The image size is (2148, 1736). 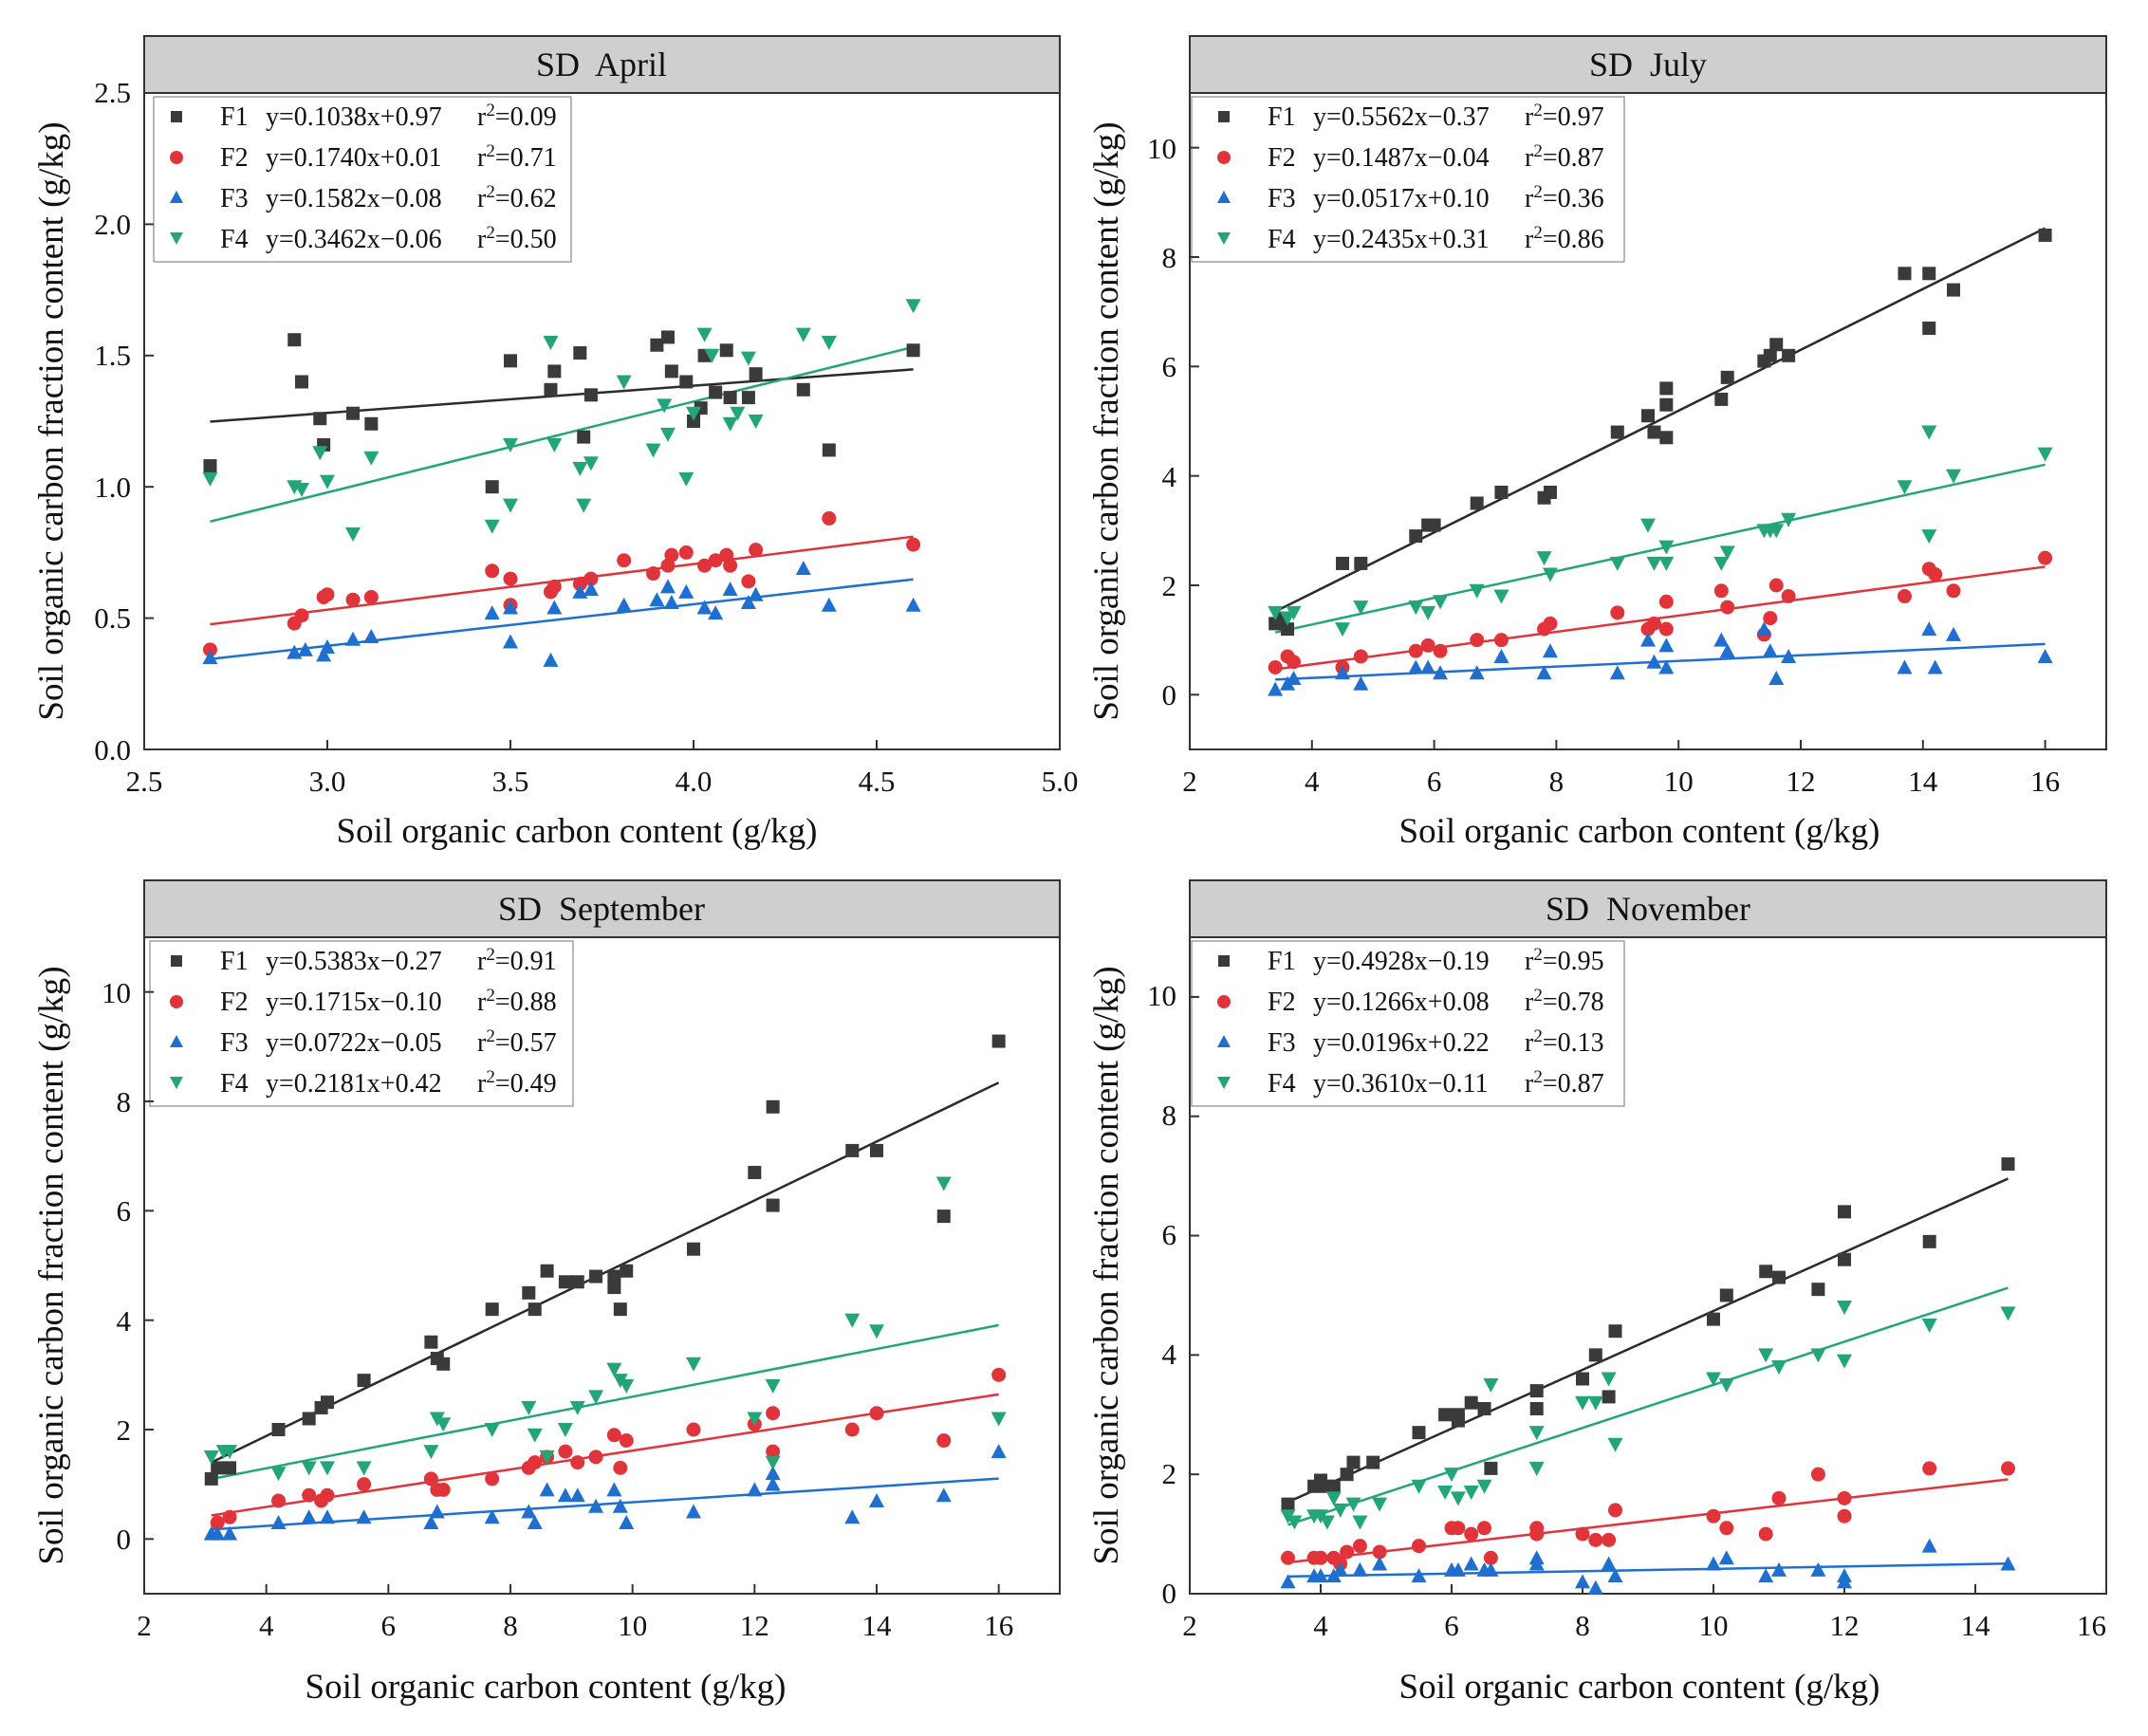 I want to click on panel-july-legend-eq-f3: y=0.0517x+0.10, so click(x=1401, y=198).